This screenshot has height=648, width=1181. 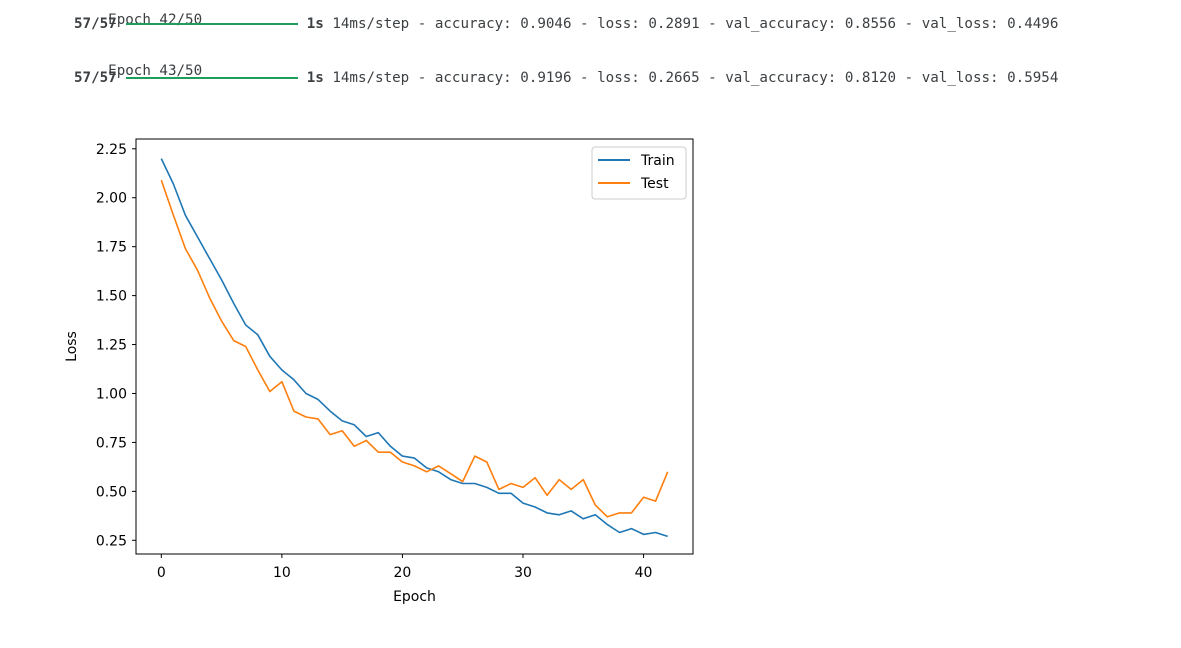 I want to click on y-tick-label: 1.25, so click(x=111, y=346).